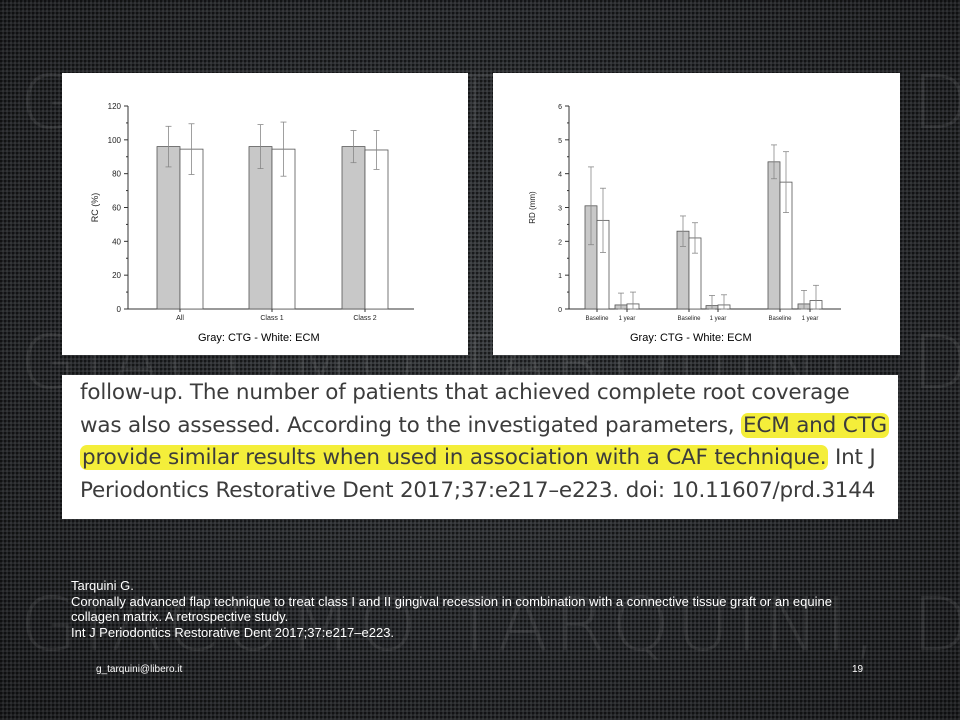 The width and height of the screenshot is (960, 720). I want to click on y-tick-label: 3, so click(560, 209).